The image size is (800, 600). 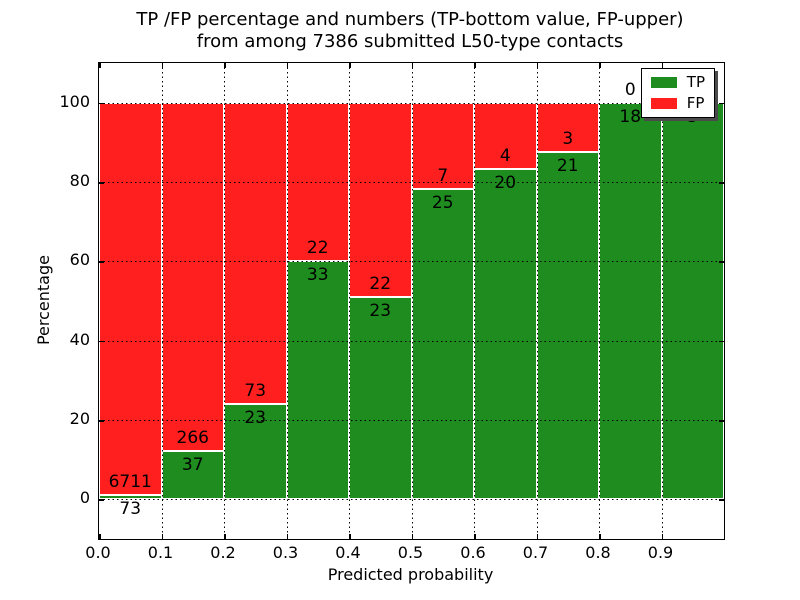 What do you see at coordinates (79, 260) in the screenshot?
I see `y-tick-label: 60` at bounding box center [79, 260].